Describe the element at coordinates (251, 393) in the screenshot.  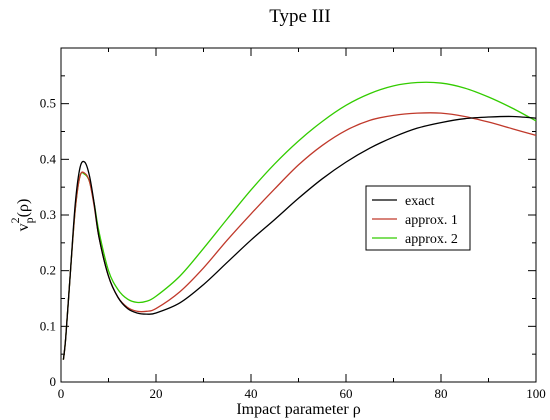
I see `x-tick-label: 40` at that location.